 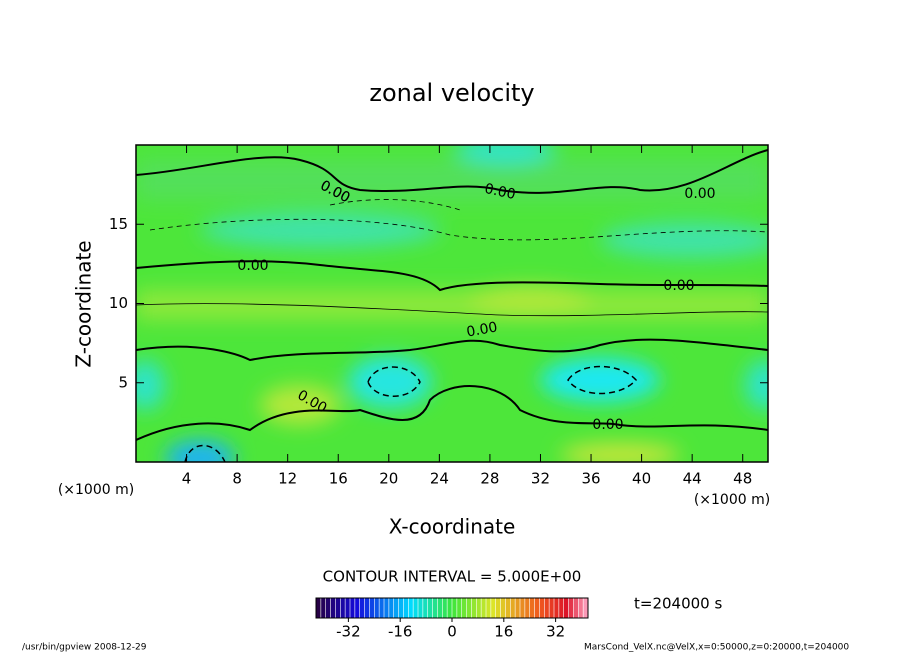 What do you see at coordinates (118, 303) in the screenshot?
I see `y-tick-label: 10` at bounding box center [118, 303].